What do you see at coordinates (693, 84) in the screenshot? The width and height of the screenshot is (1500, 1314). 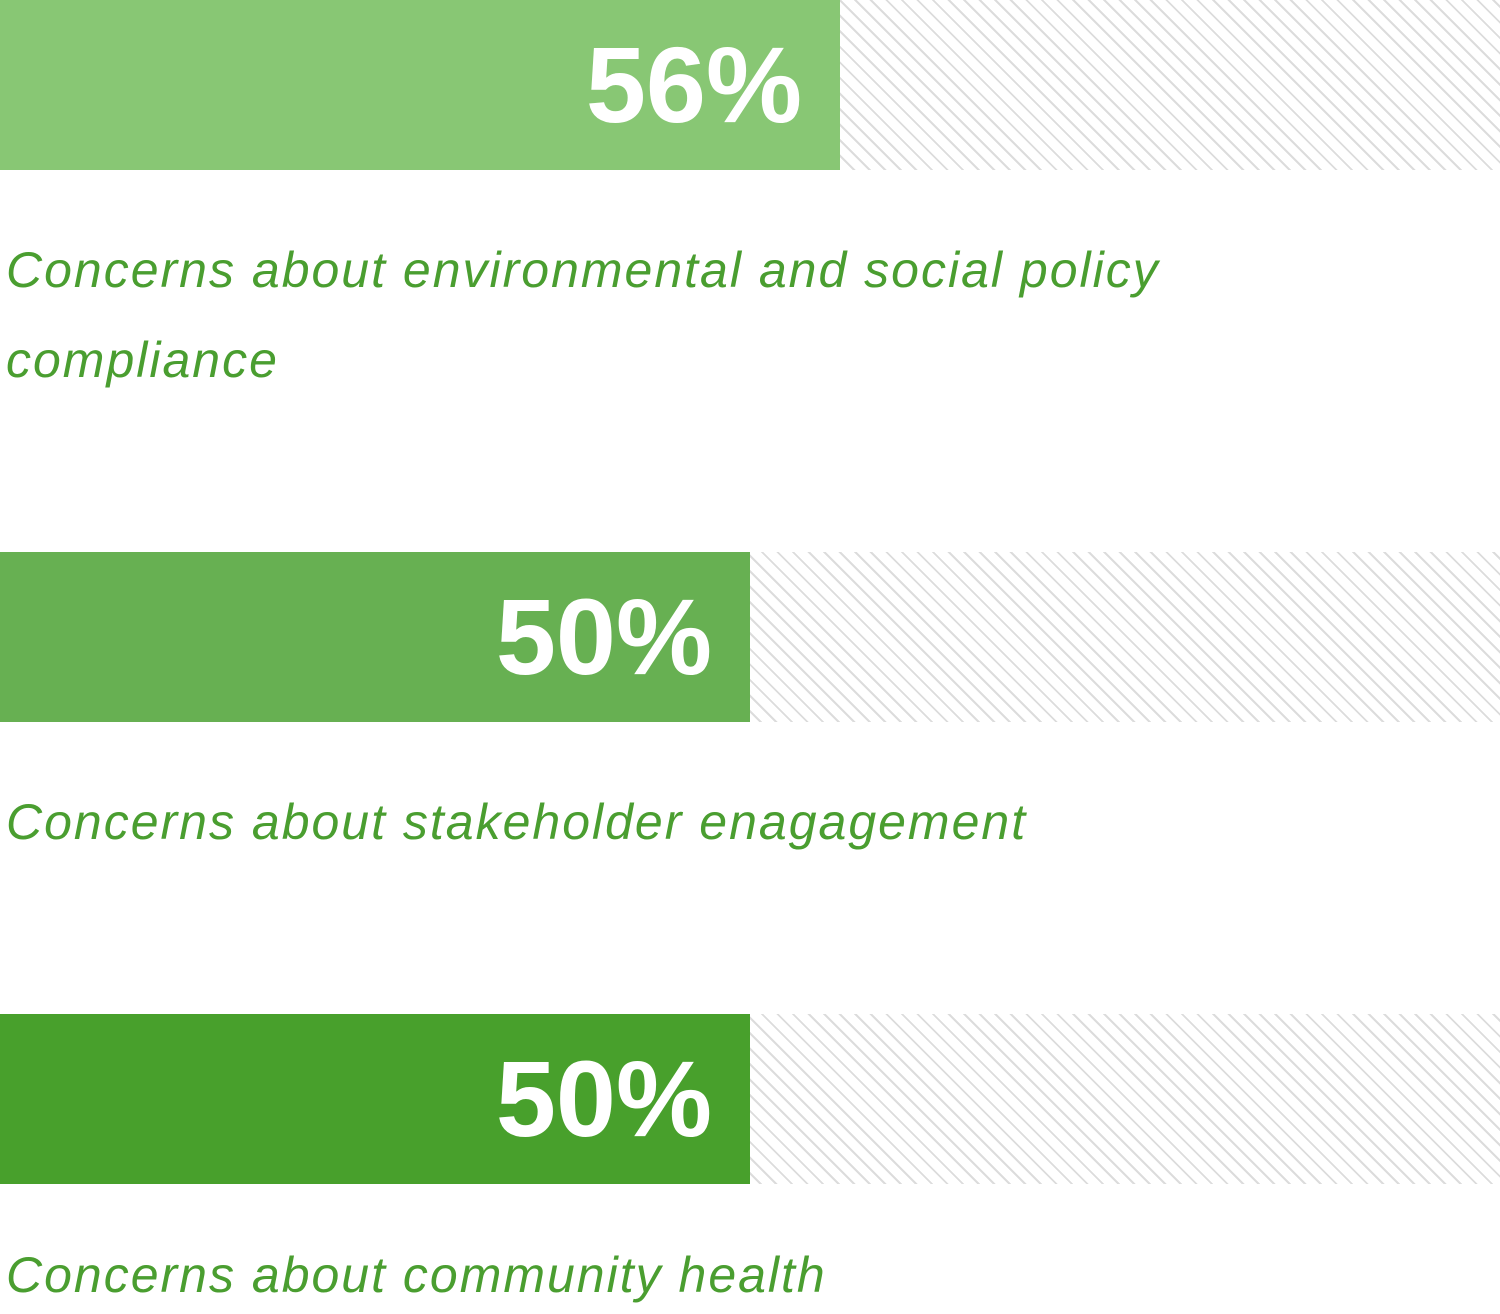 I see `value-label: 56%` at bounding box center [693, 84].